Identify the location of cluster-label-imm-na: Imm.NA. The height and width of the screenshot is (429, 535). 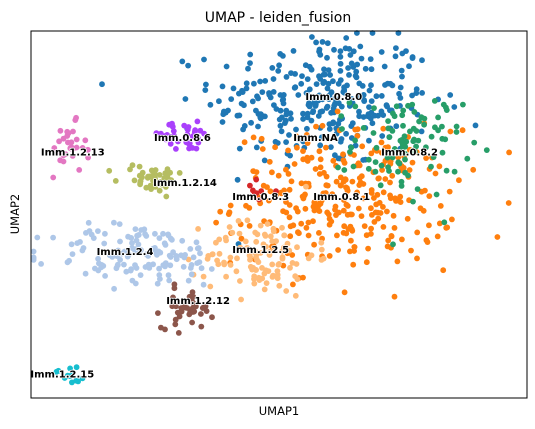
(315, 138).